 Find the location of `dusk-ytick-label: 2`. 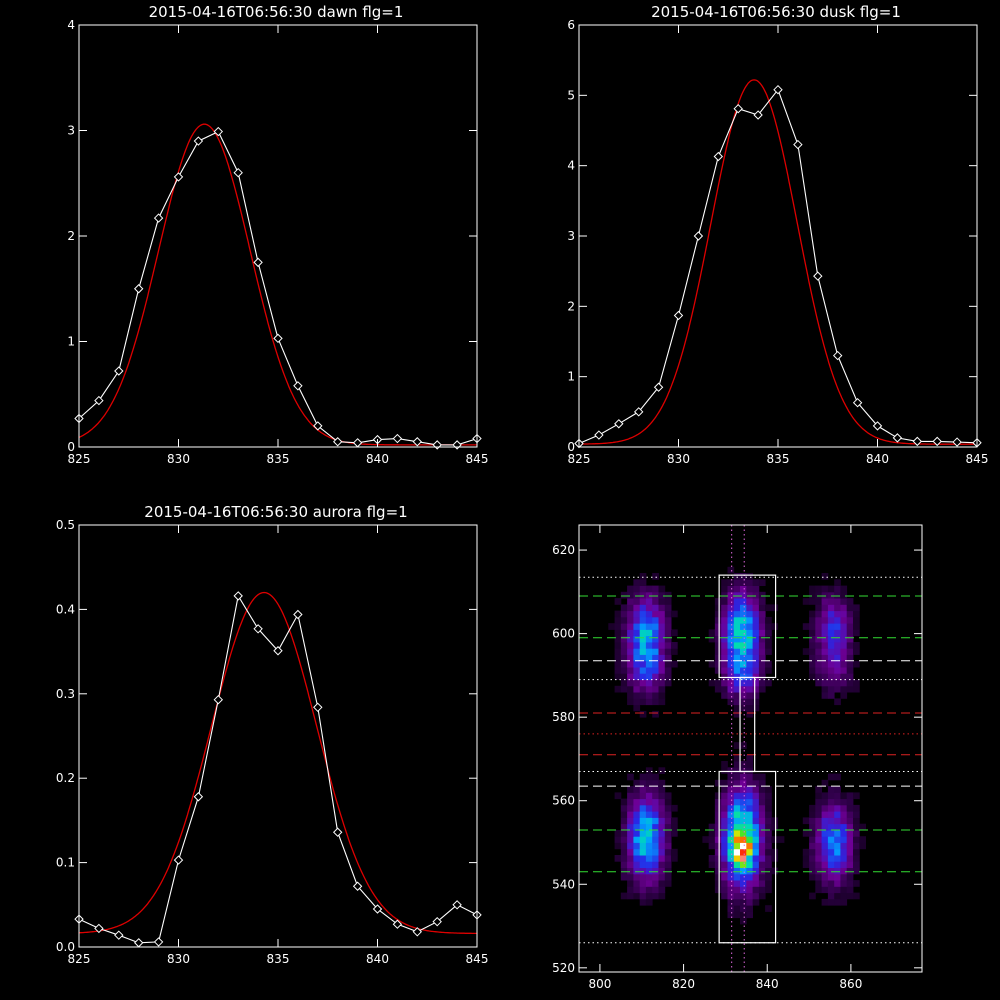

dusk-ytick-label: 2 is located at coordinates (571, 306).